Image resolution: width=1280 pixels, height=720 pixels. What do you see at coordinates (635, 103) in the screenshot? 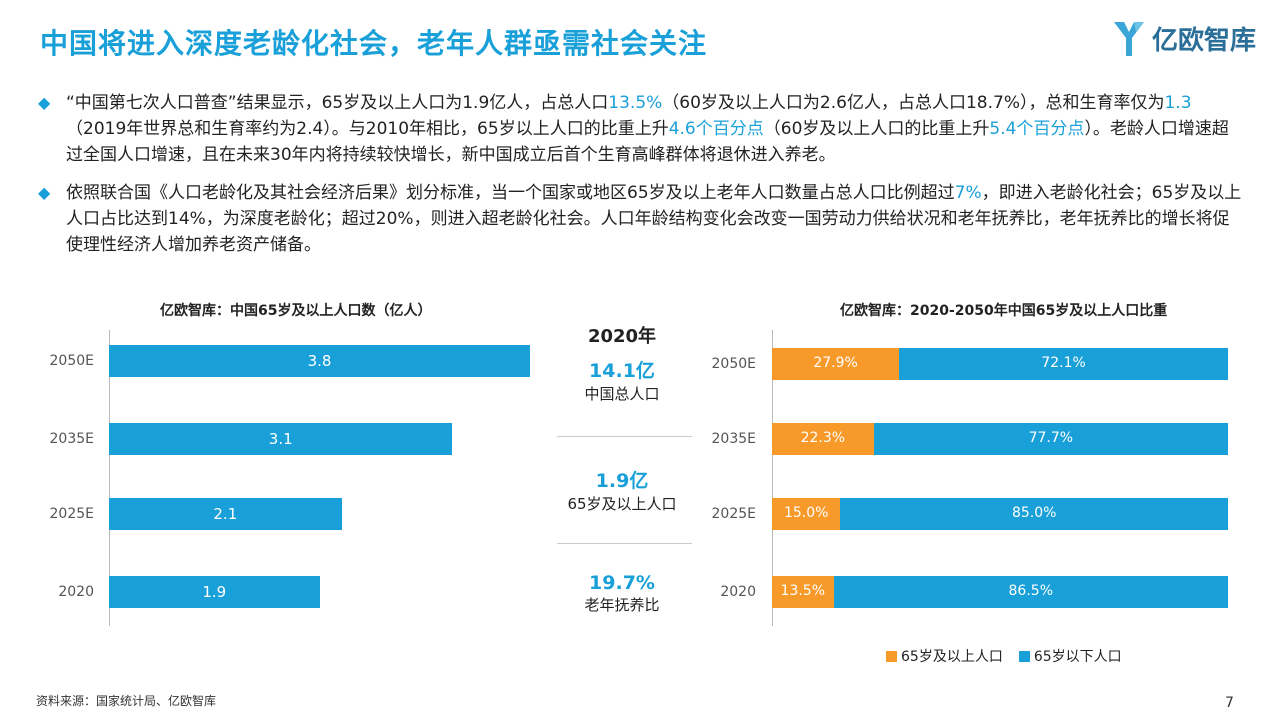
I see `para1-highlight-1: 13.5%` at bounding box center [635, 103].